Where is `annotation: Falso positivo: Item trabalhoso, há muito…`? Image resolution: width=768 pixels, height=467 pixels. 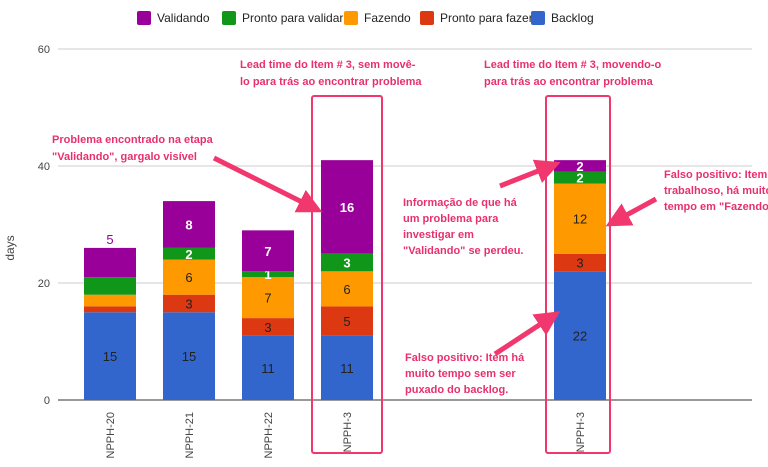
annotation: Falso positivo: Item trabalhoso, há muito… is located at coordinates (716, 191).